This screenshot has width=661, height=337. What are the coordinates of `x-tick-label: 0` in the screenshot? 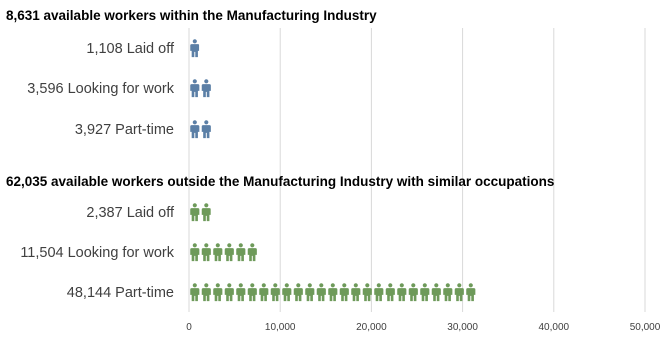 It's located at (189, 327).